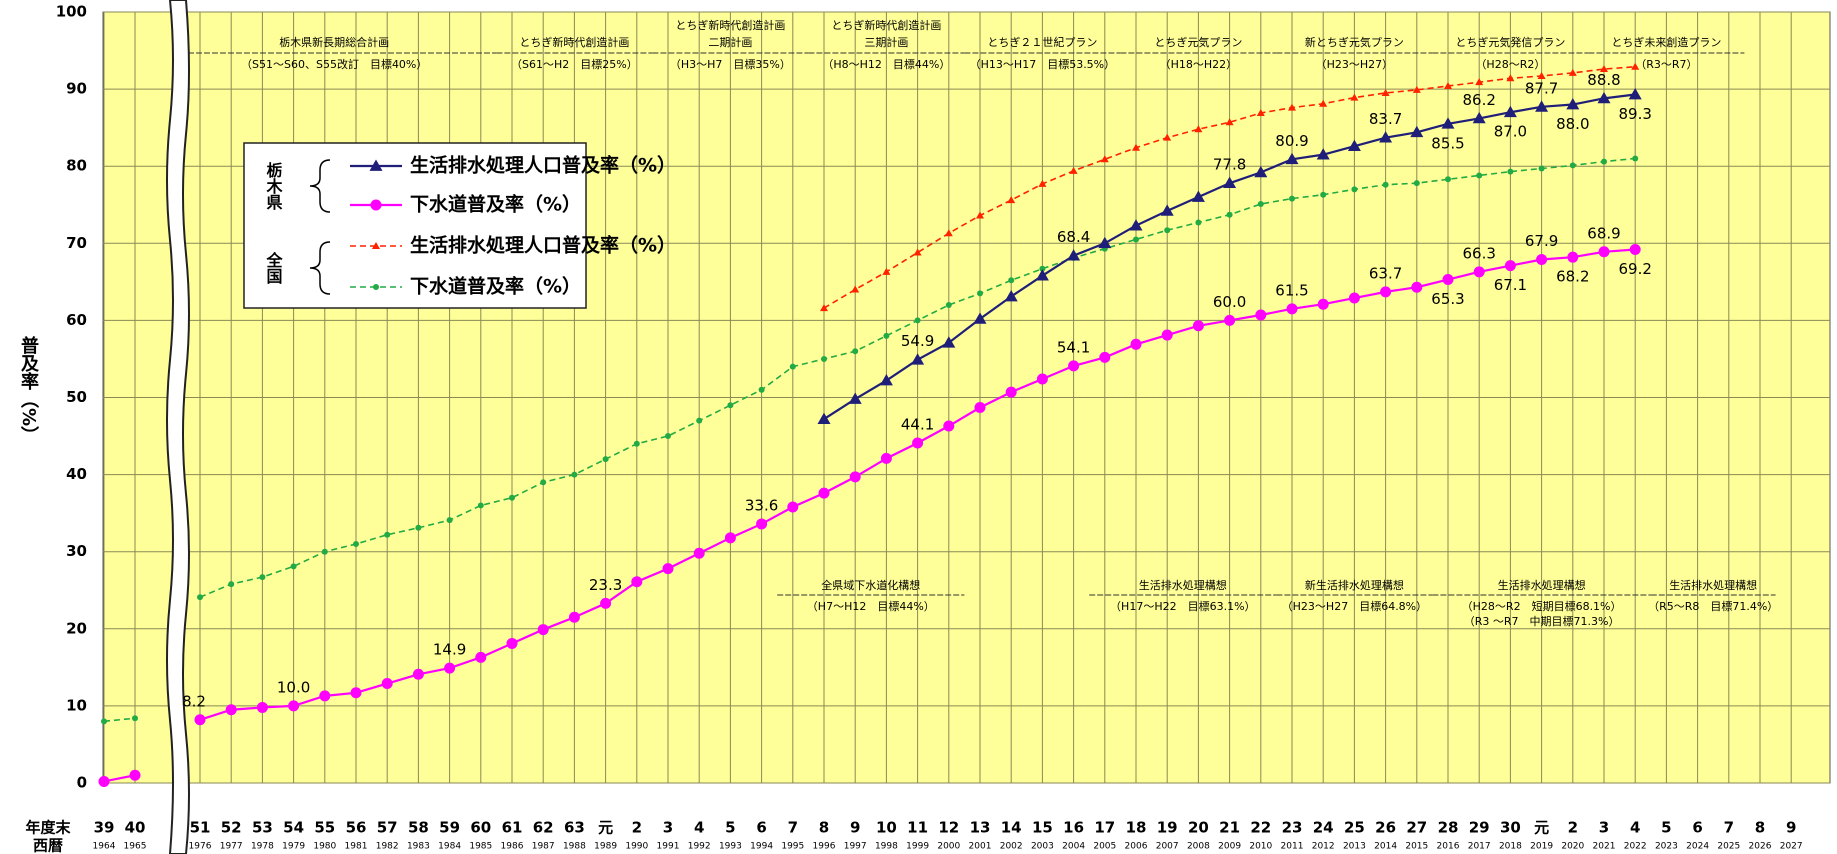 Image resolution: width=1837 pixels, height=854 pixels. Describe the element at coordinates (231, 828) in the screenshot. I see `x-tick-label: 52` at that location.